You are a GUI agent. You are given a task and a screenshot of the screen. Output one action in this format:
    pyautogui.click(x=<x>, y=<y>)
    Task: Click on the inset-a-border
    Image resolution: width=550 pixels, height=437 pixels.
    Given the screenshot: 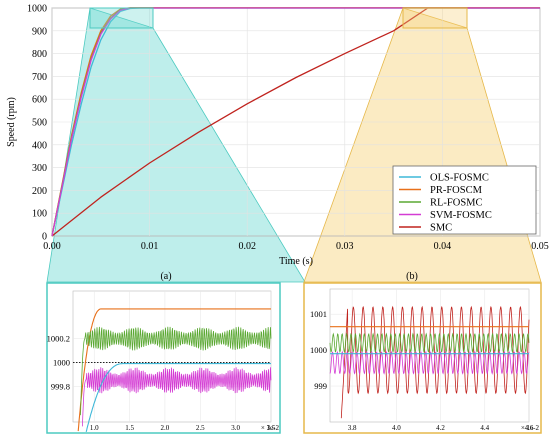 What is the action you would take?
    pyautogui.click(x=163, y=358)
    